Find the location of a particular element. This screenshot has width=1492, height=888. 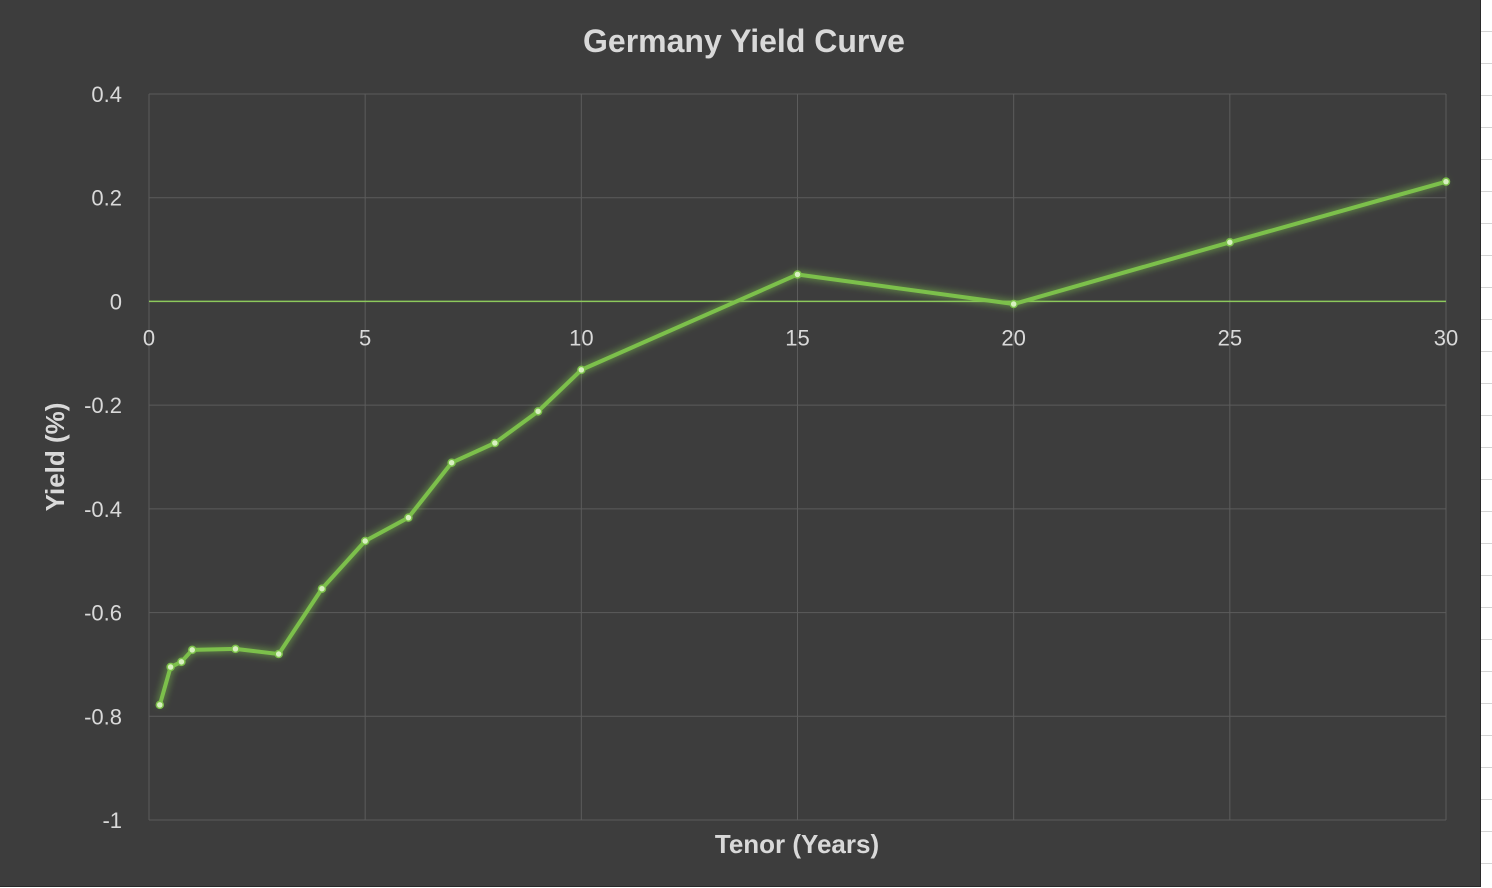

y-tick-label: 0 is located at coordinates (116, 301).